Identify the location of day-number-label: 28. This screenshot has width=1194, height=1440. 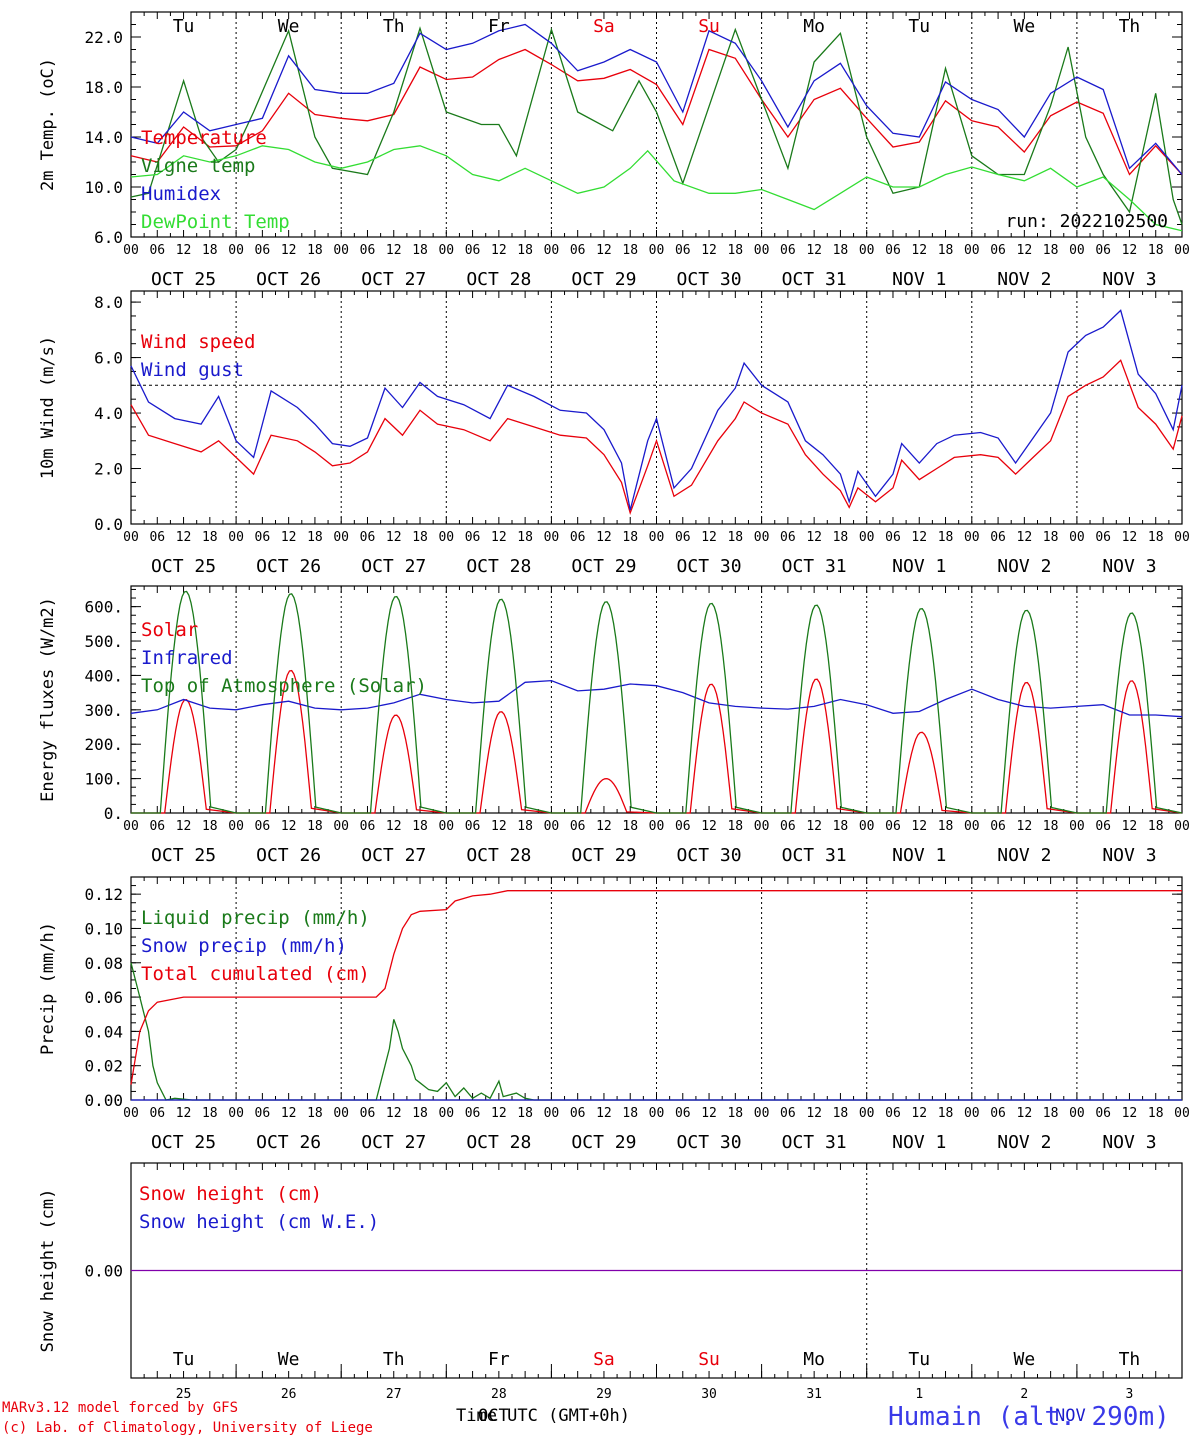
(499, 1394).